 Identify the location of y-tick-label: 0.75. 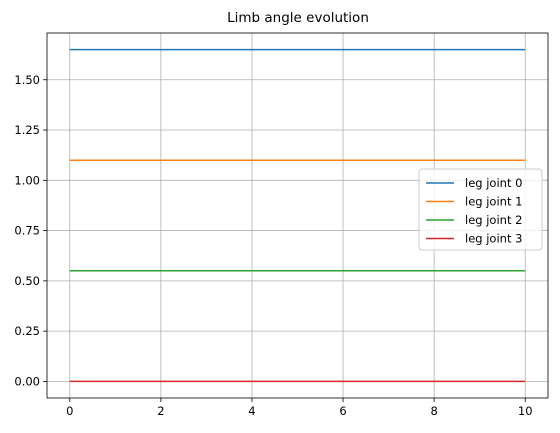
(27, 231).